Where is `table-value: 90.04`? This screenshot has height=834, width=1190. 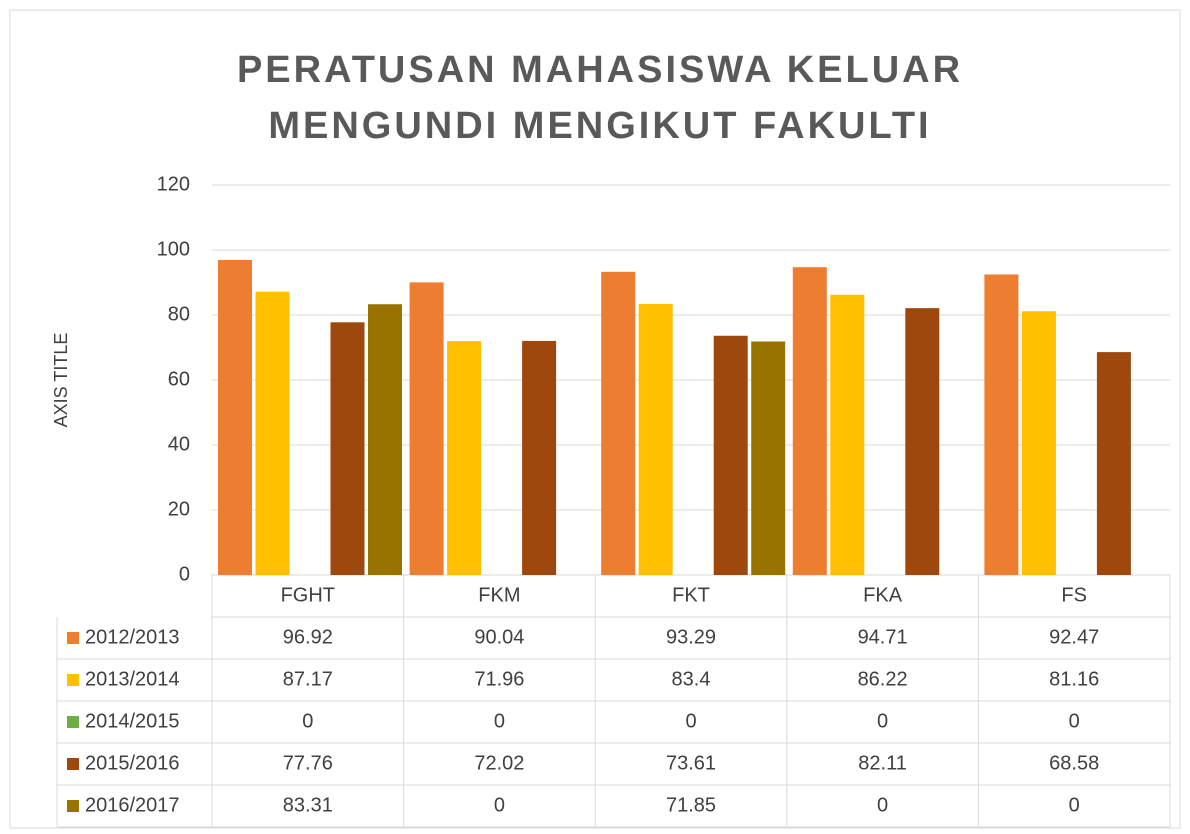 table-value: 90.04 is located at coordinates (499, 637).